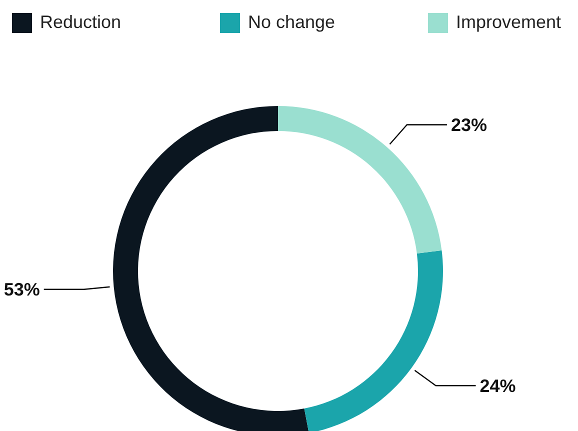 This screenshot has width=578, height=431. I want to click on legend-label: No change, so click(292, 22).